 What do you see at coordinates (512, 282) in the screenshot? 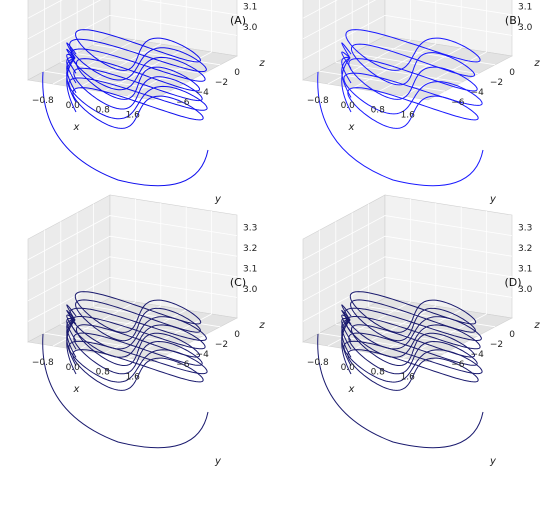
I see `panel-label: (D)` at bounding box center [512, 282].